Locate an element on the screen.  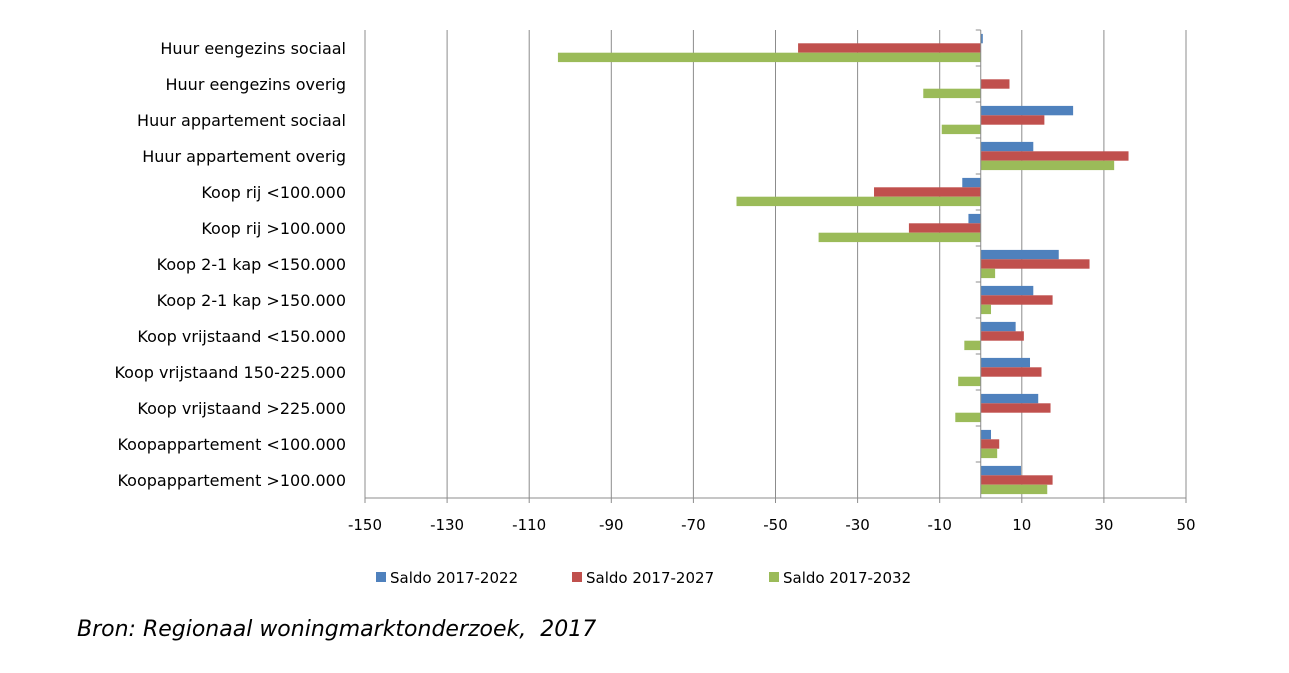
category-label: Koop rij >100.000 is located at coordinates (273, 228).